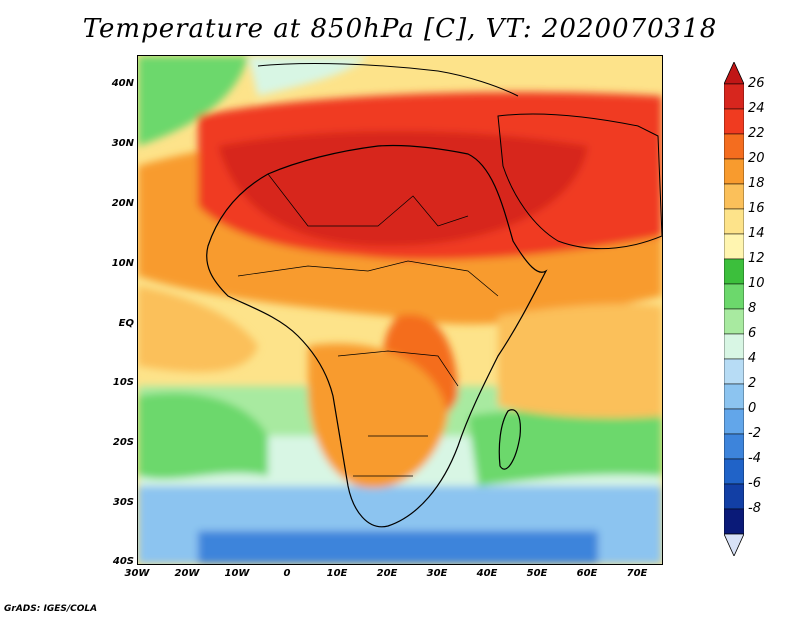 The height and width of the screenshot is (618, 800). What do you see at coordinates (337, 573) in the screenshot?
I see `lon-label-10e: 10E` at bounding box center [337, 573].